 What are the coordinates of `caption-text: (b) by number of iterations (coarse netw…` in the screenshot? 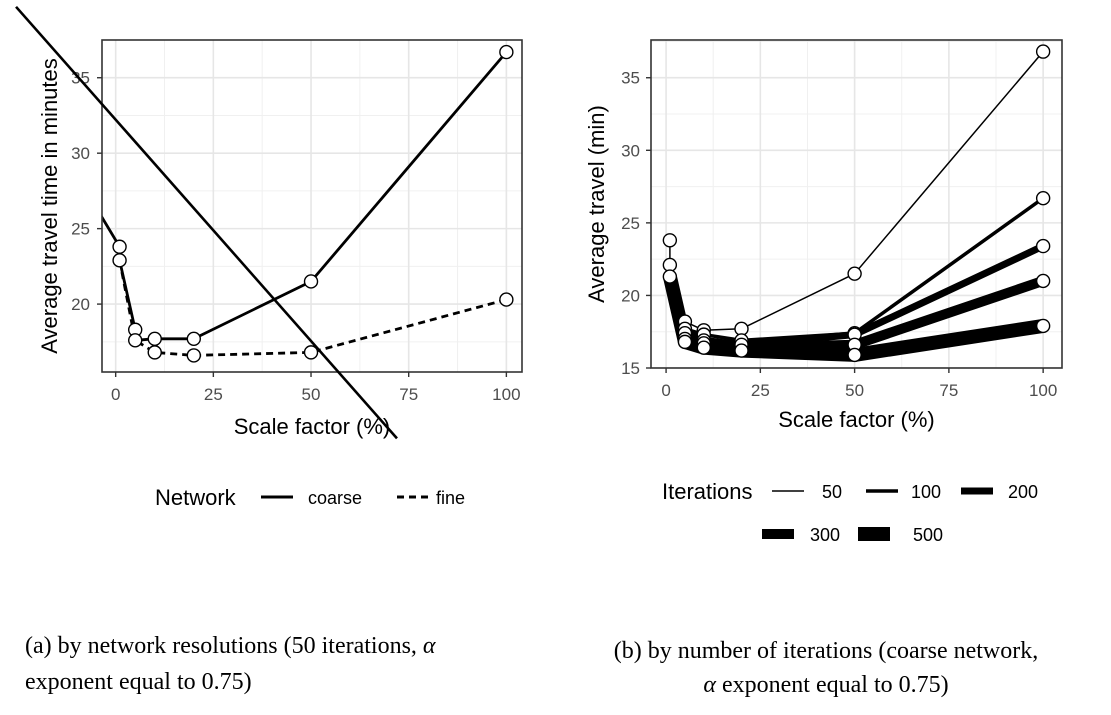 It's located at (826, 651).